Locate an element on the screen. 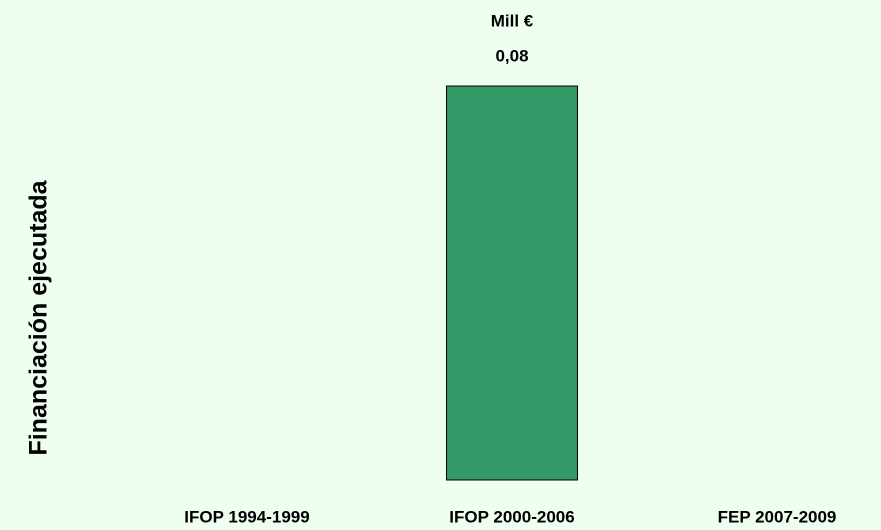 The image size is (881, 530). x-tick-label: IFOP 1994-1999 is located at coordinates (246, 516).